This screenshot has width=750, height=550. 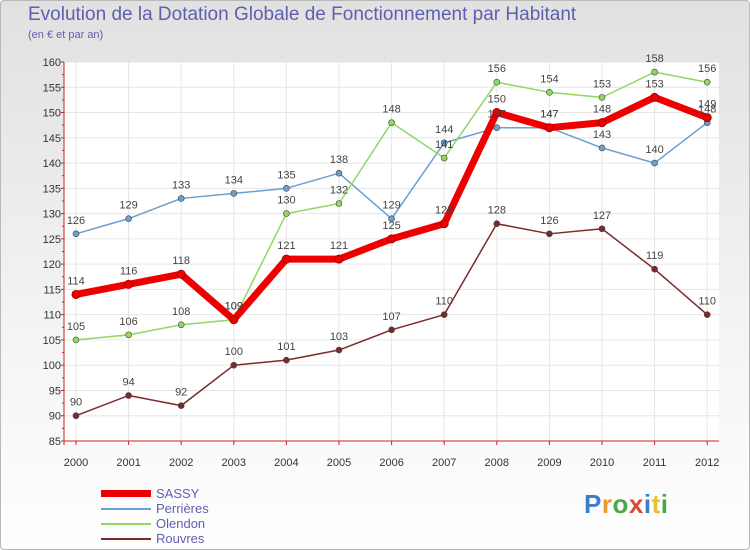 I want to click on data-label: 158, so click(x=654, y=59).